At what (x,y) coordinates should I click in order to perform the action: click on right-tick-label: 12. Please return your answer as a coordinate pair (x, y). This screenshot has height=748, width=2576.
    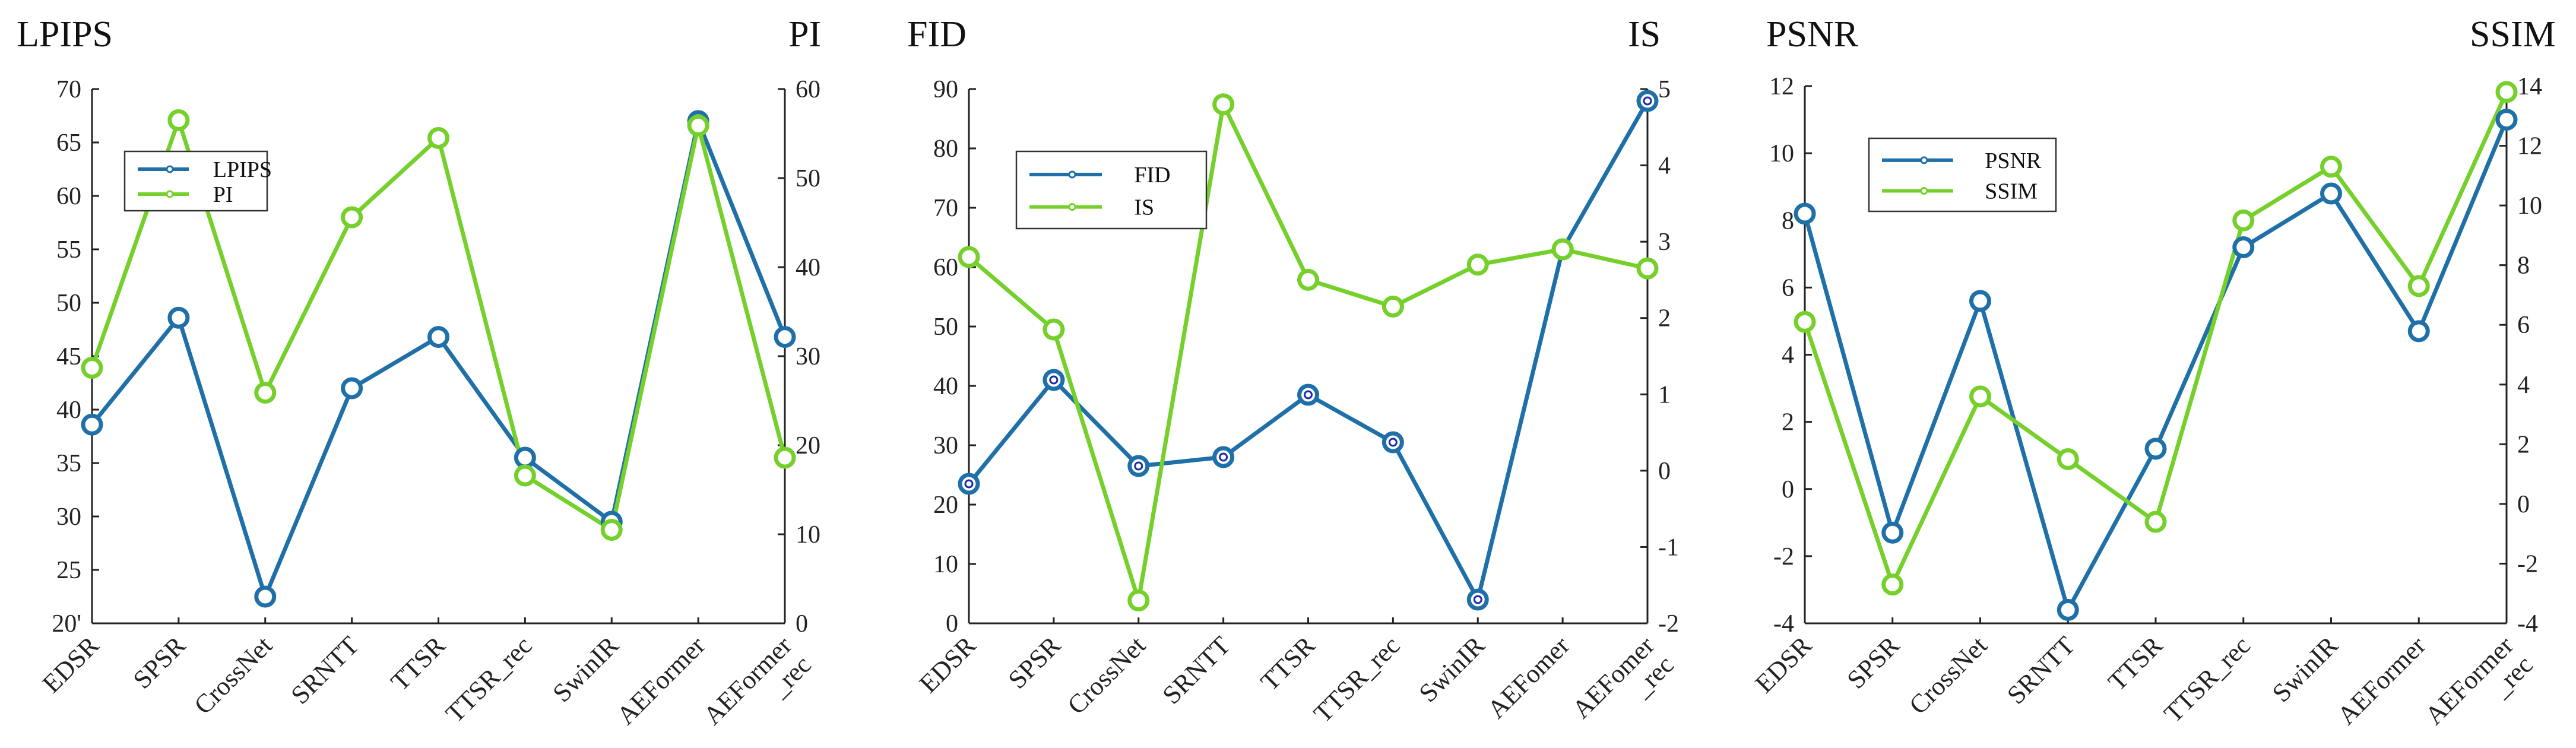
    Looking at the image, I should click on (2530, 146).